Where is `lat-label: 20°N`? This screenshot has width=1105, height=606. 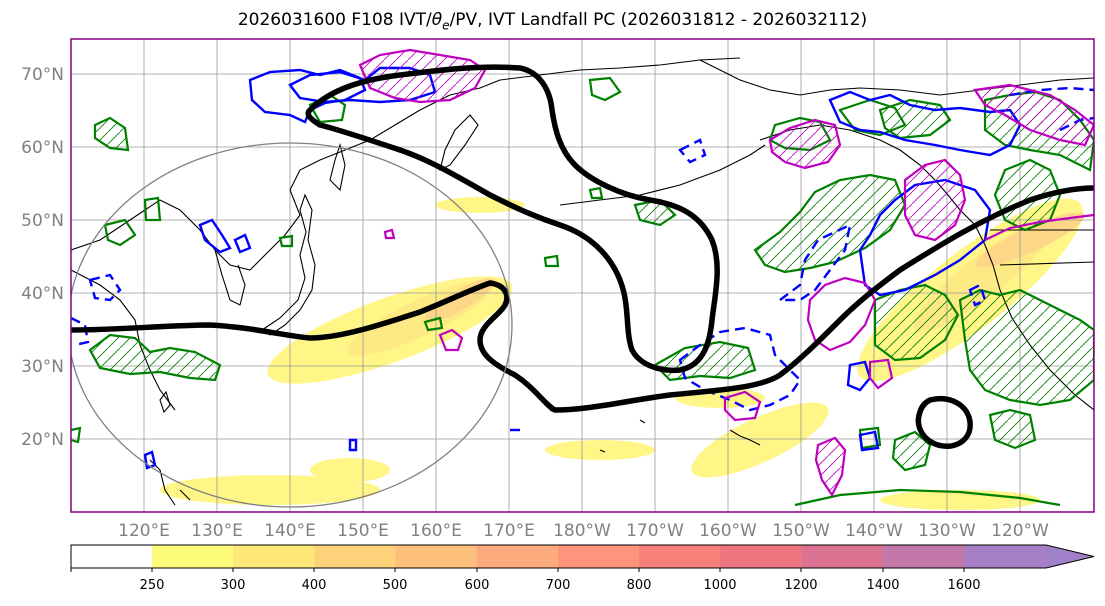
lat-label: 20°N is located at coordinates (42, 440).